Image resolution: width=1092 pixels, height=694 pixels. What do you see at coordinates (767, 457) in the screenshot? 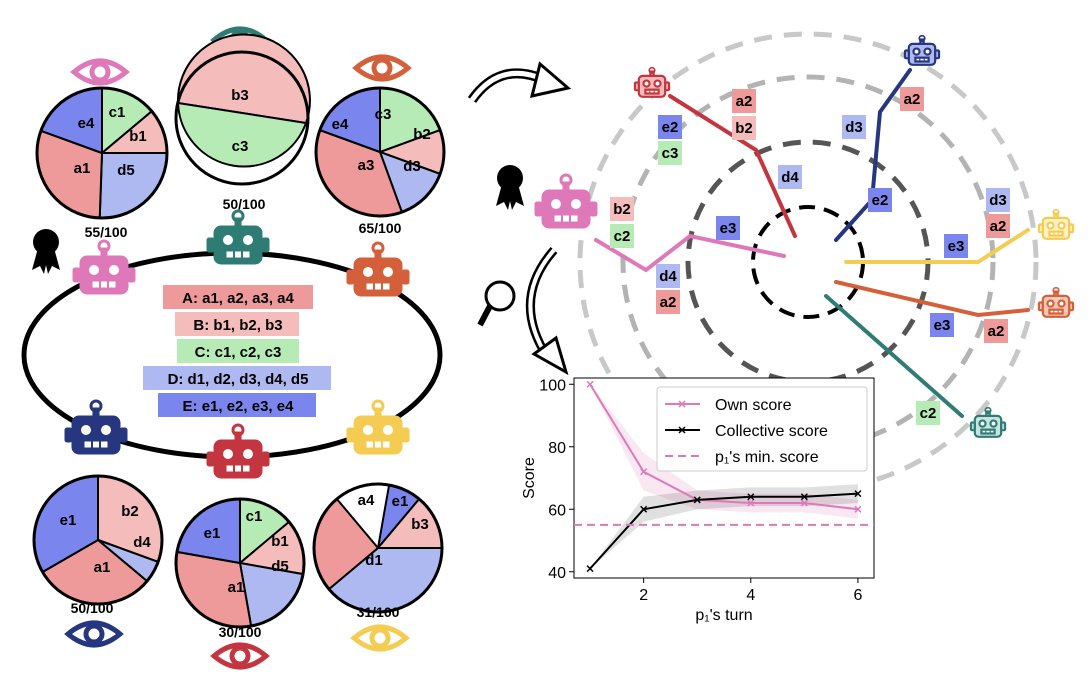
I see `legend-label: p₁'s min. score` at bounding box center [767, 457].